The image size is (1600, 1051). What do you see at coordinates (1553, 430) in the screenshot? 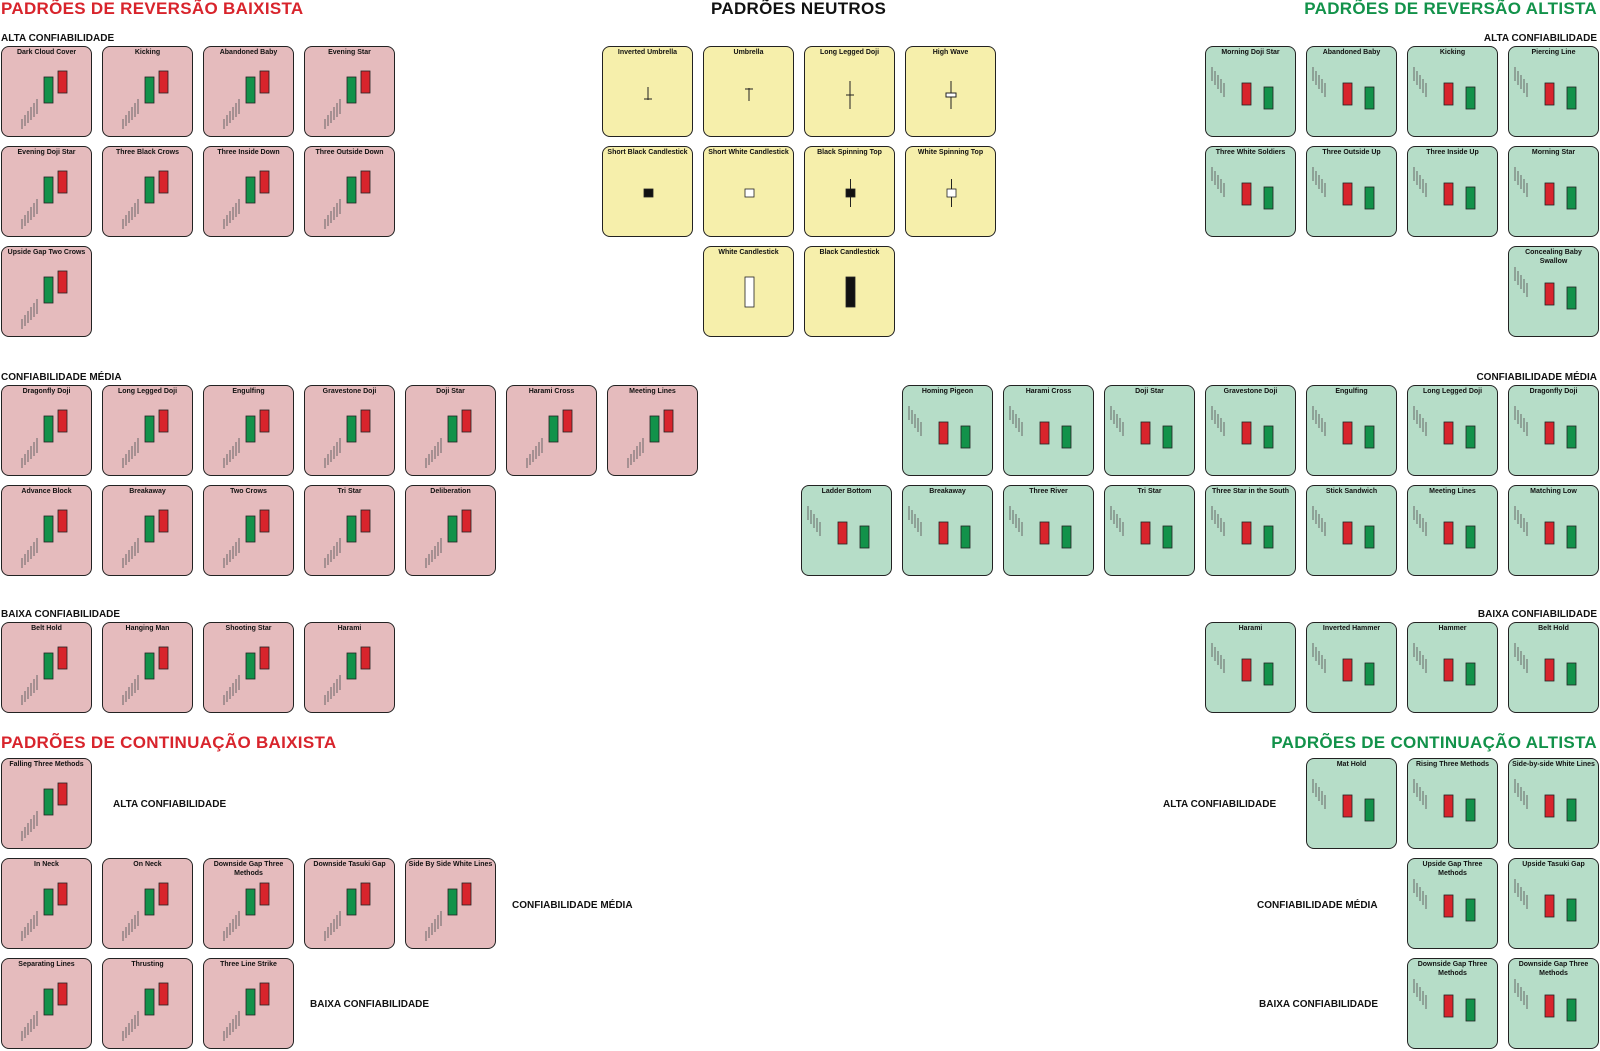
I see `pattern-card: Dragonfly Doji` at bounding box center [1553, 430].